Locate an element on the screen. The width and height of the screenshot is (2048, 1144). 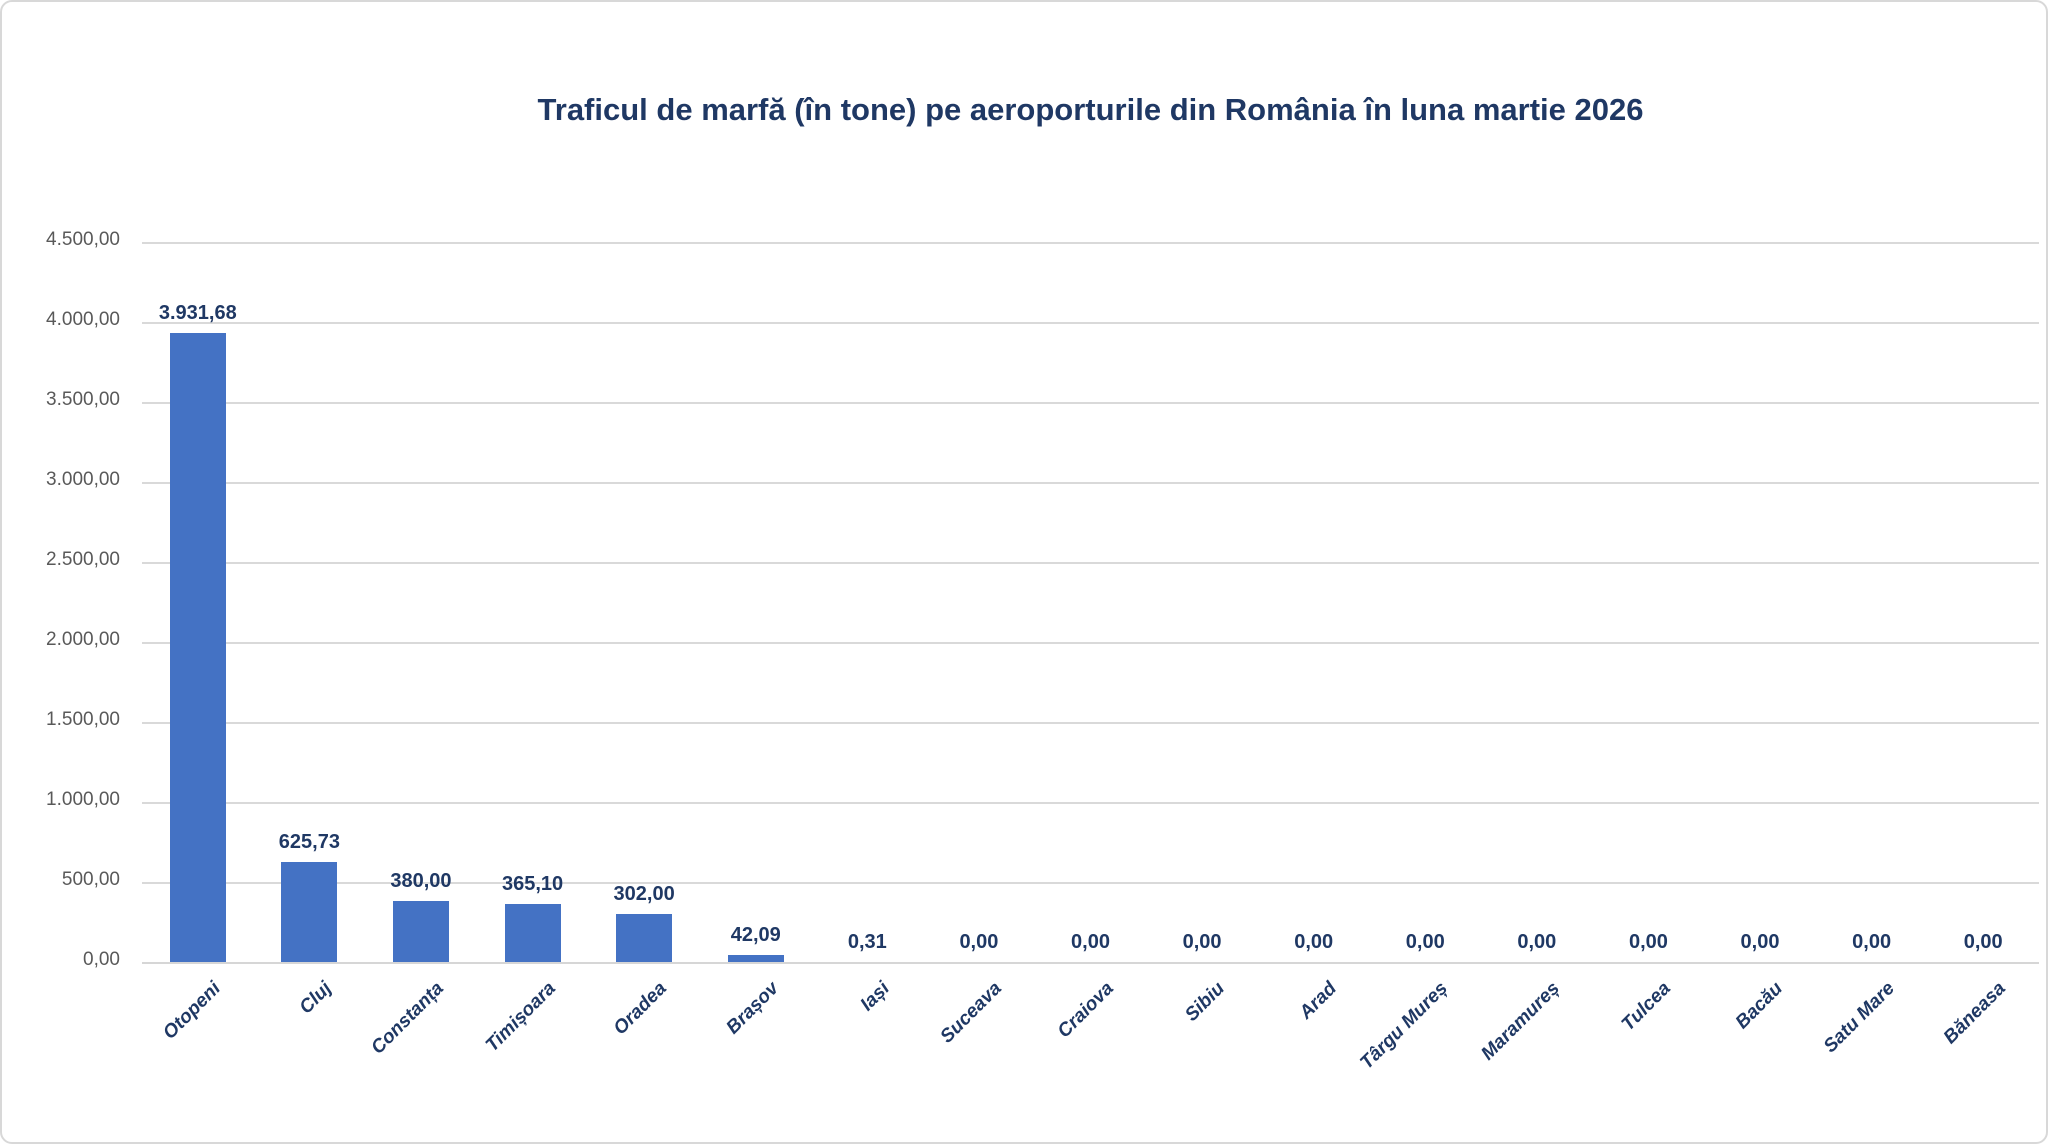
bar-brașov is located at coordinates (755, 958).